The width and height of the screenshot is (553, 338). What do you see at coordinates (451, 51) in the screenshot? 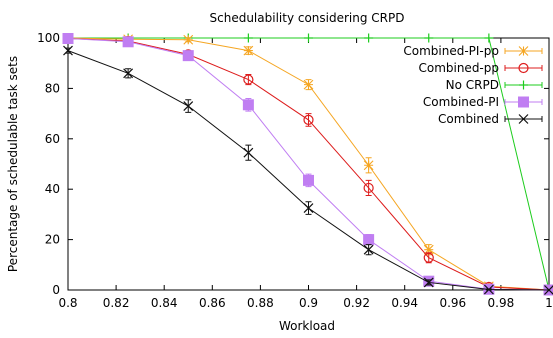
I see `legend-label: Combined-PI-pp` at bounding box center [451, 51].